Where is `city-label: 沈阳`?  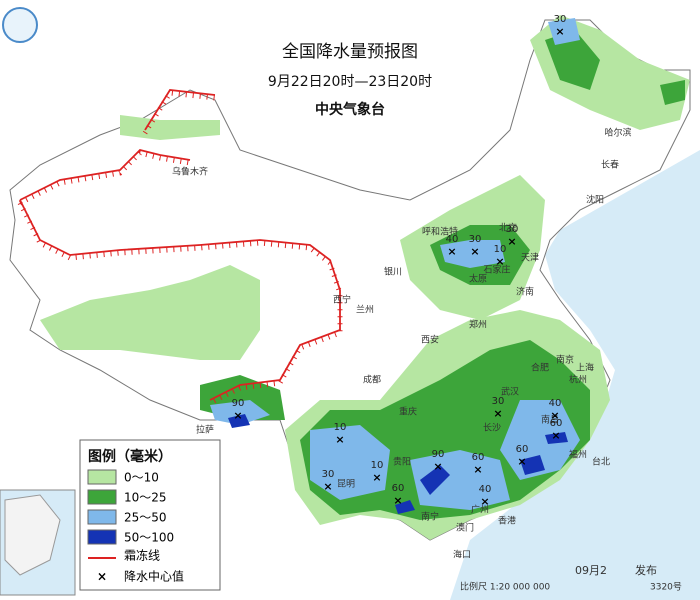 city-label: 沈阳 is located at coordinates (595, 200).